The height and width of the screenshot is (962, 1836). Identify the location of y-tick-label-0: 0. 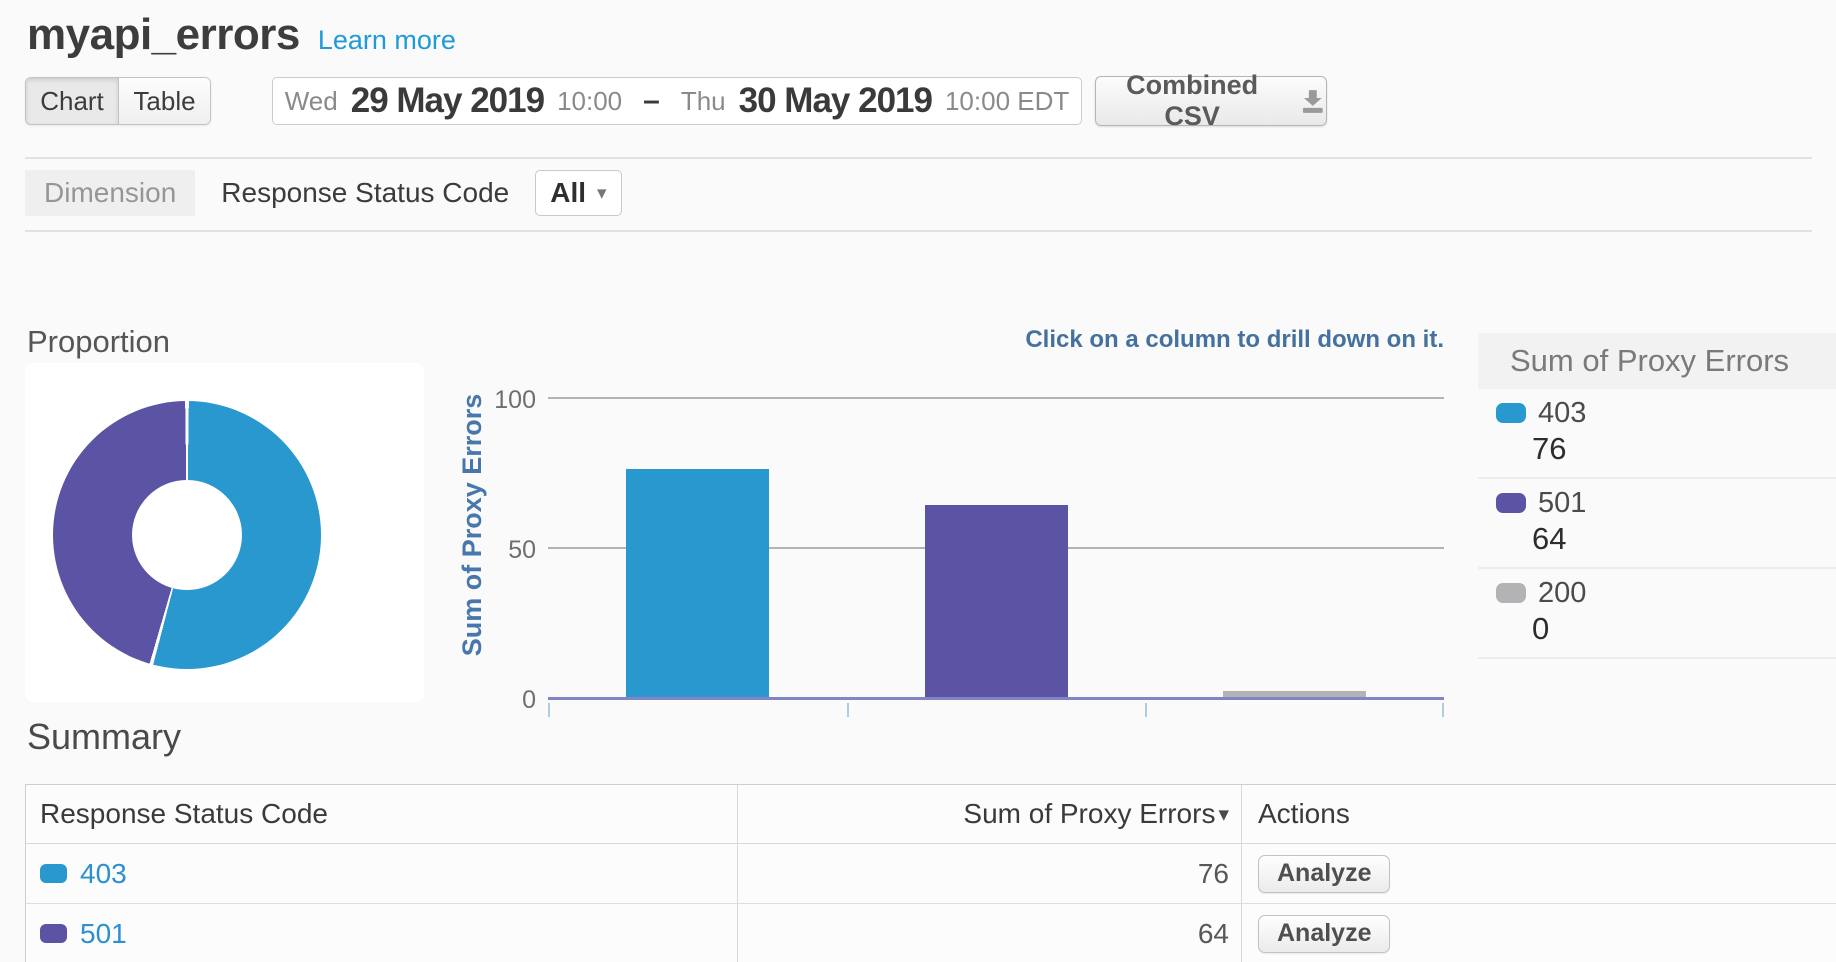
(529, 700).